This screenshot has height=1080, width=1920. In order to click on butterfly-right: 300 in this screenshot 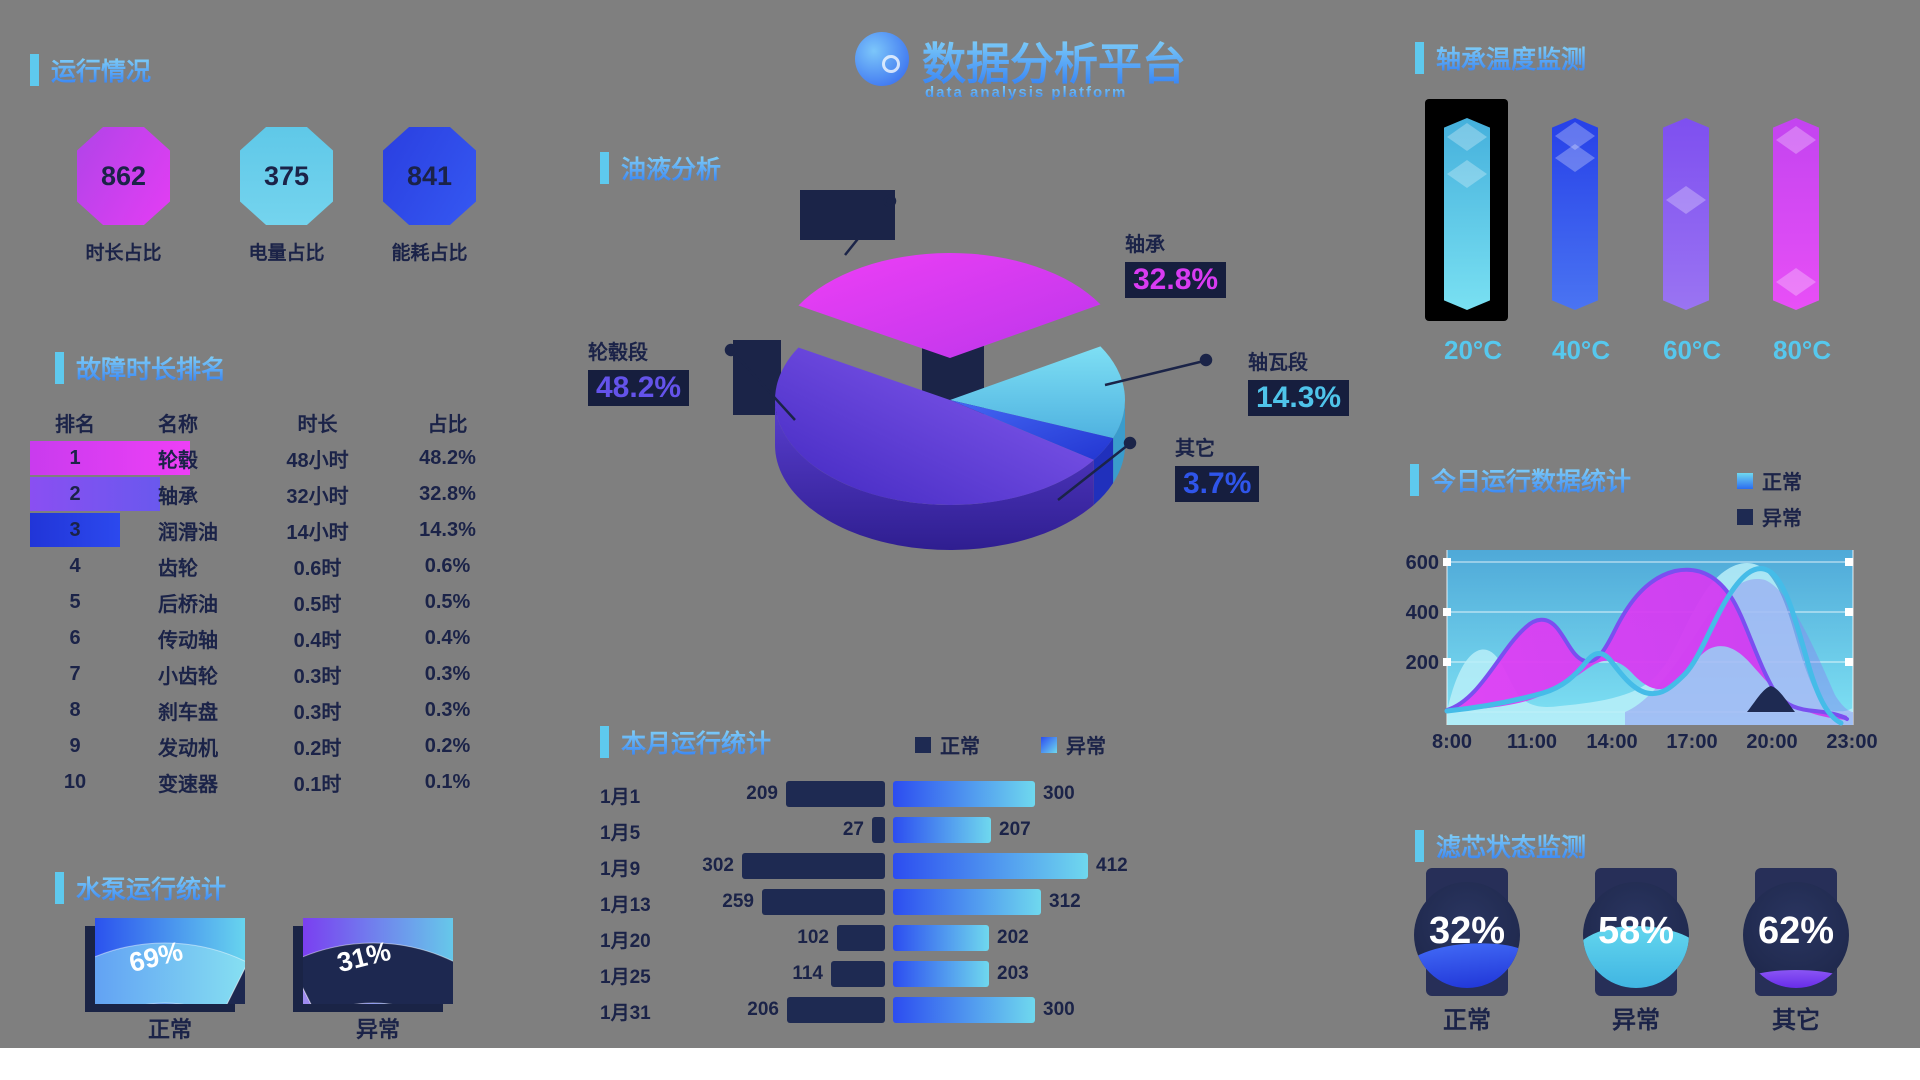, I will do `click(1023, 794)`.